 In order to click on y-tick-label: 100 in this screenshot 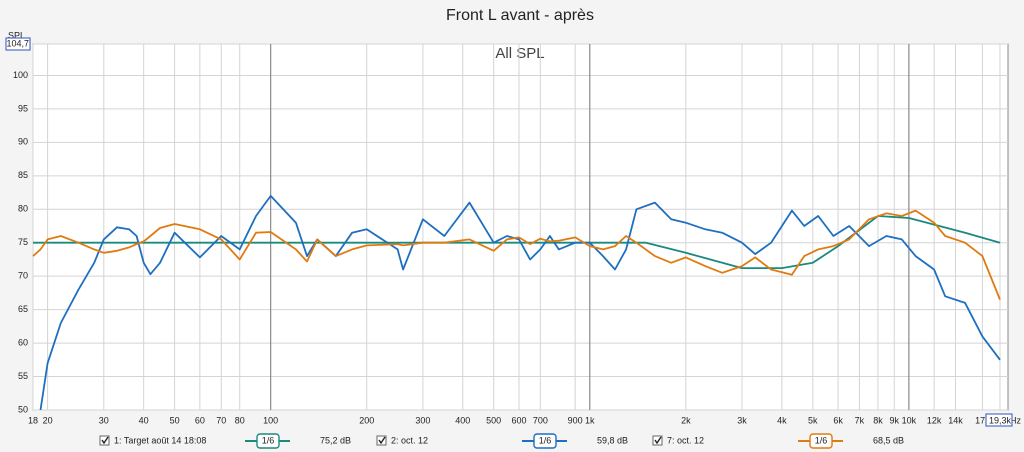, I will do `click(20, 75)`.